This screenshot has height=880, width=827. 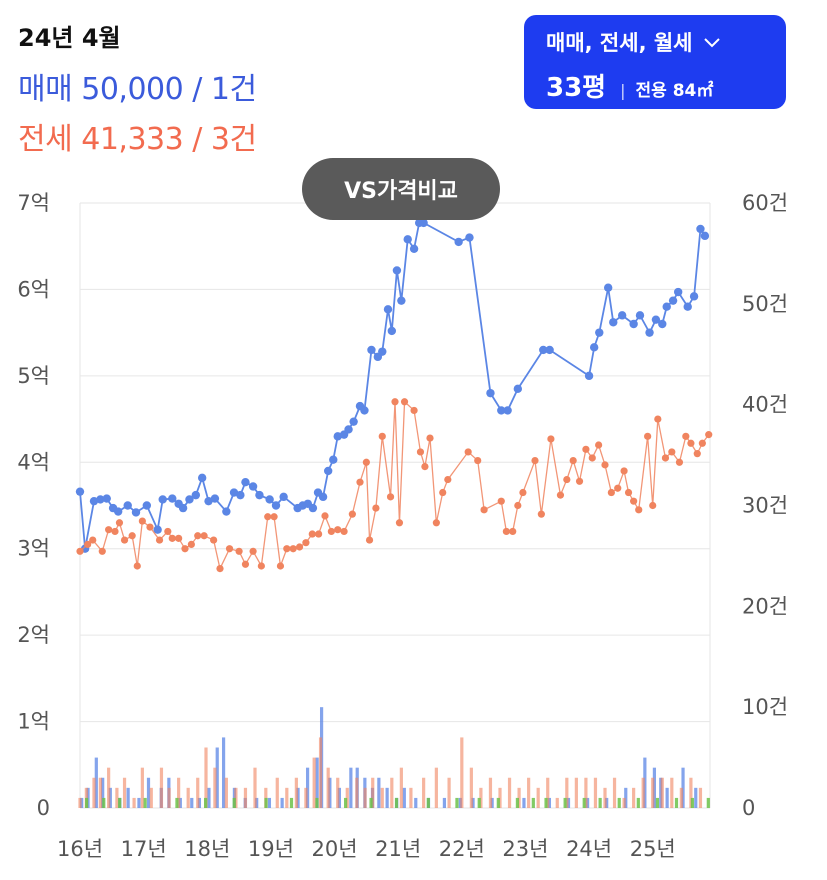 What do you see at coordinates (655, 62) in the screenshot?
I see `filter-dropdown: 매매, 전세, 월세 33평 | 전용 84㎡` at bounding box center [655, 62].